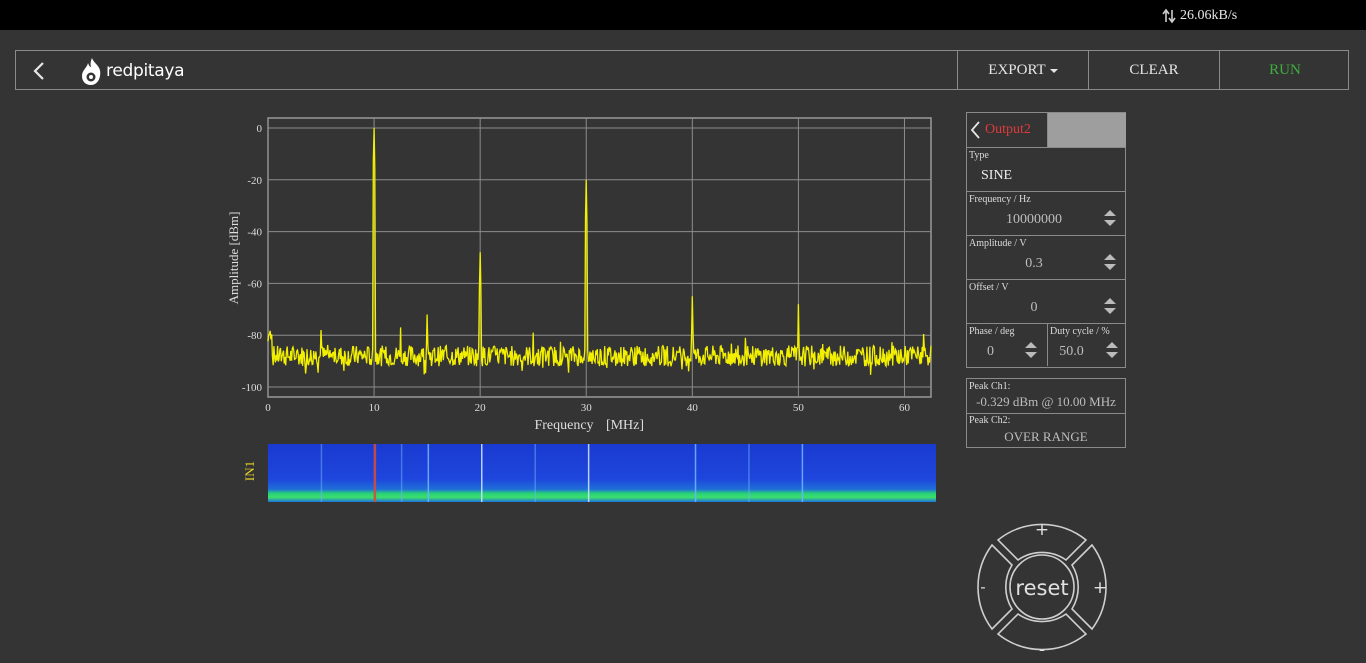 The image size is (1366, 663). Describe the element at coordinates (481, 408) in the screenshot. I see `x-tick-label: 20` at that location.